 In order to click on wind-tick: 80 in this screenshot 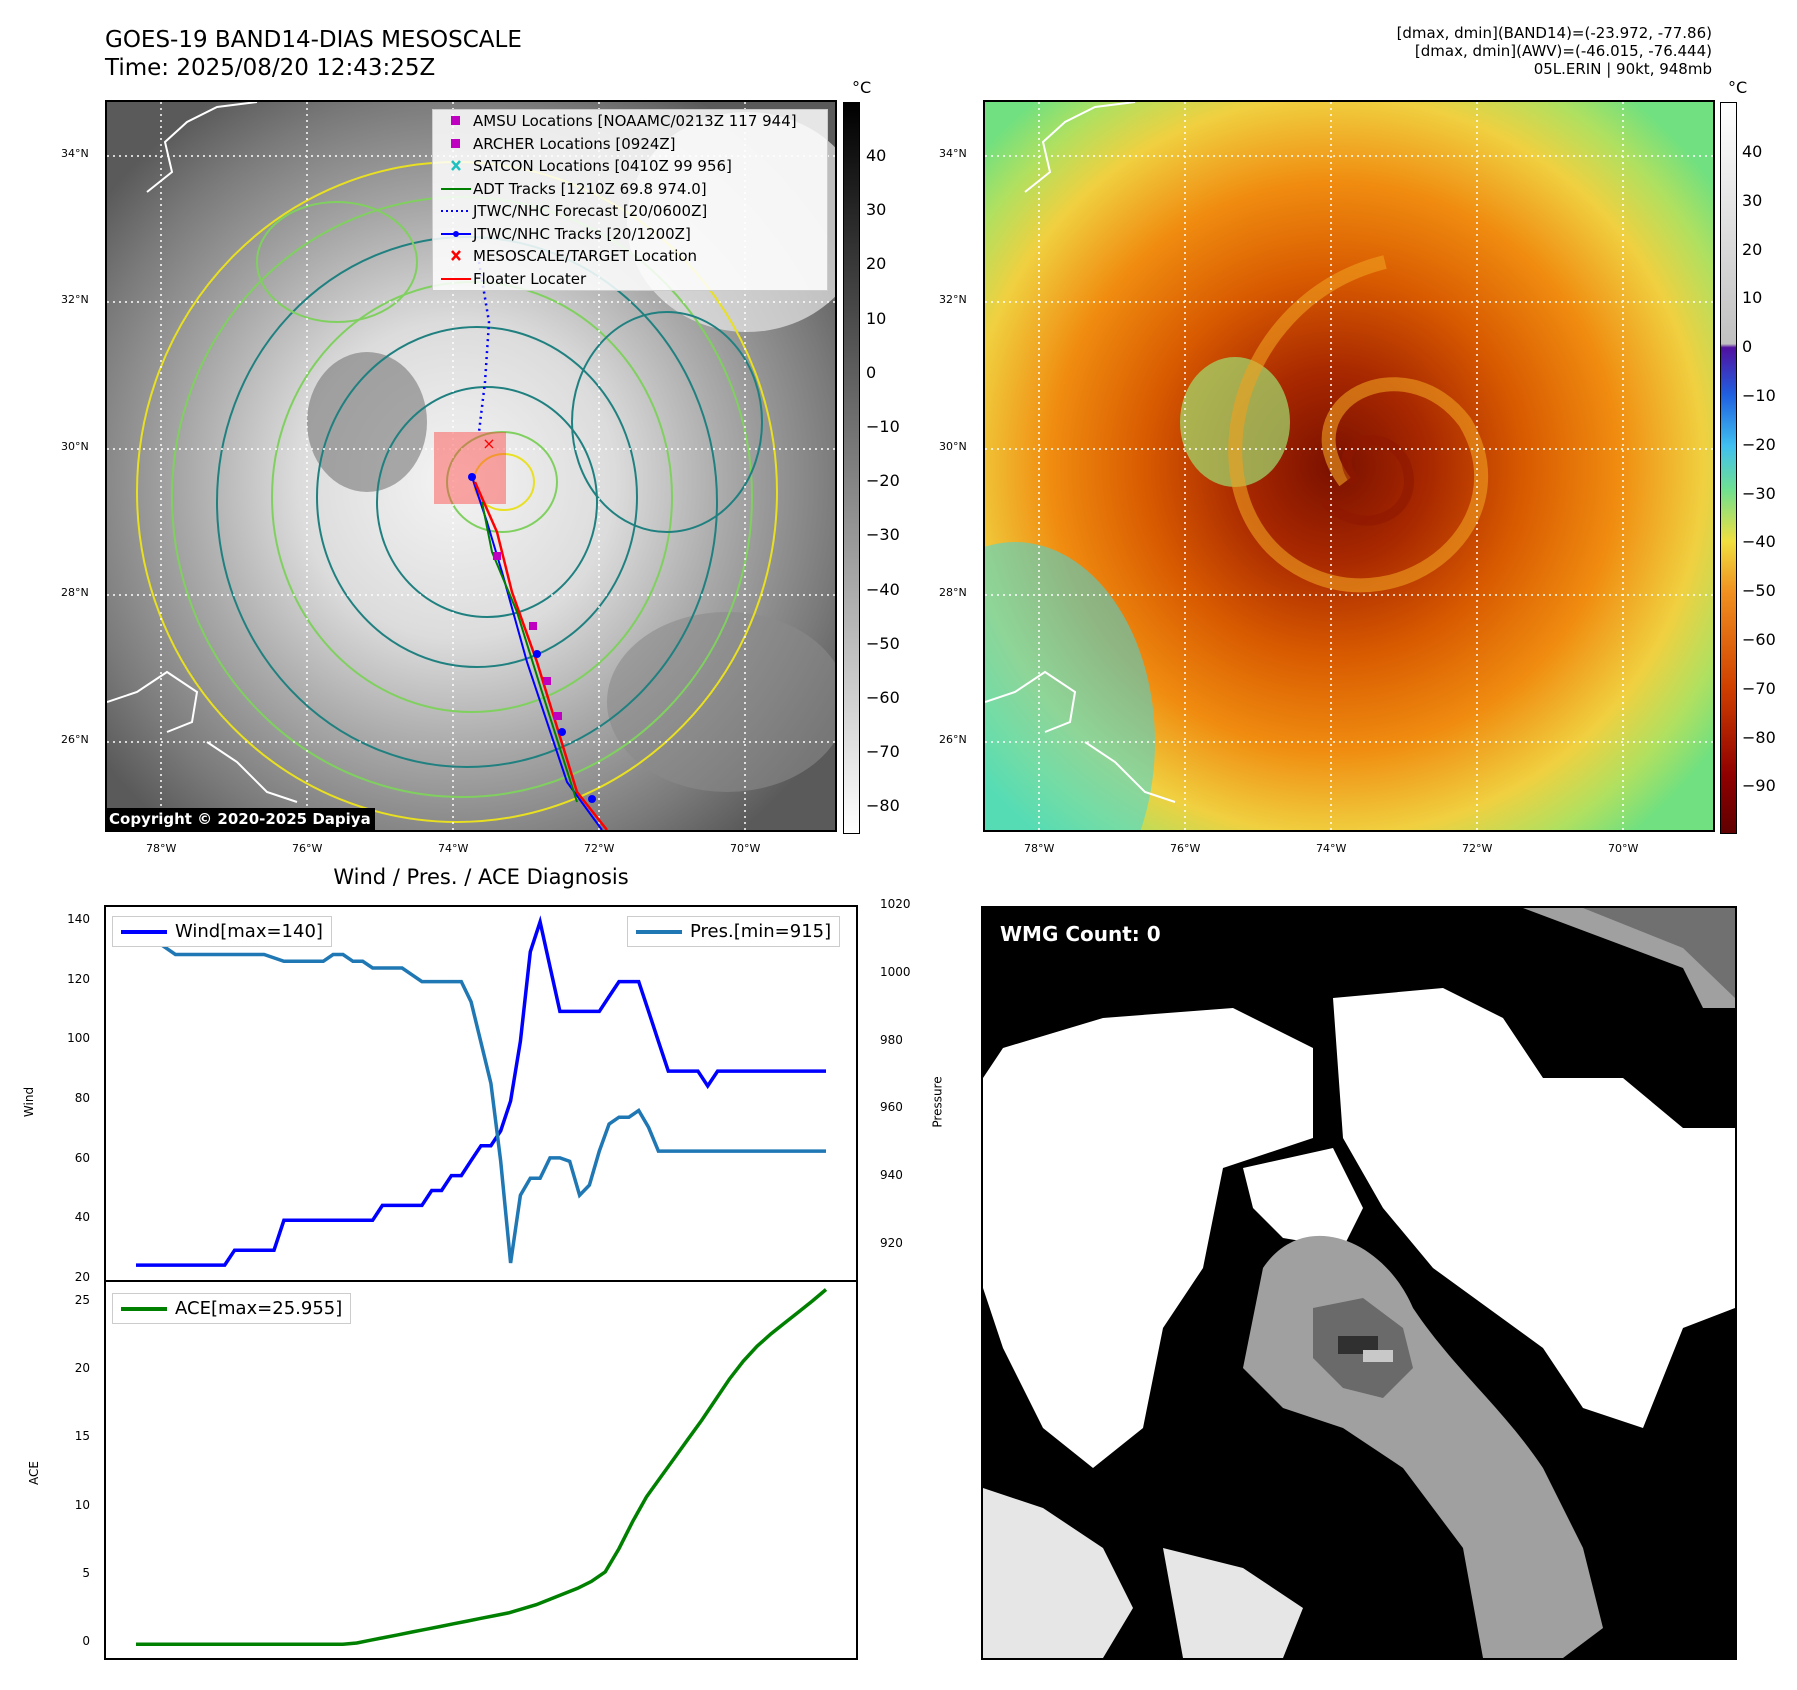, I will do `click(82, 1097)`.